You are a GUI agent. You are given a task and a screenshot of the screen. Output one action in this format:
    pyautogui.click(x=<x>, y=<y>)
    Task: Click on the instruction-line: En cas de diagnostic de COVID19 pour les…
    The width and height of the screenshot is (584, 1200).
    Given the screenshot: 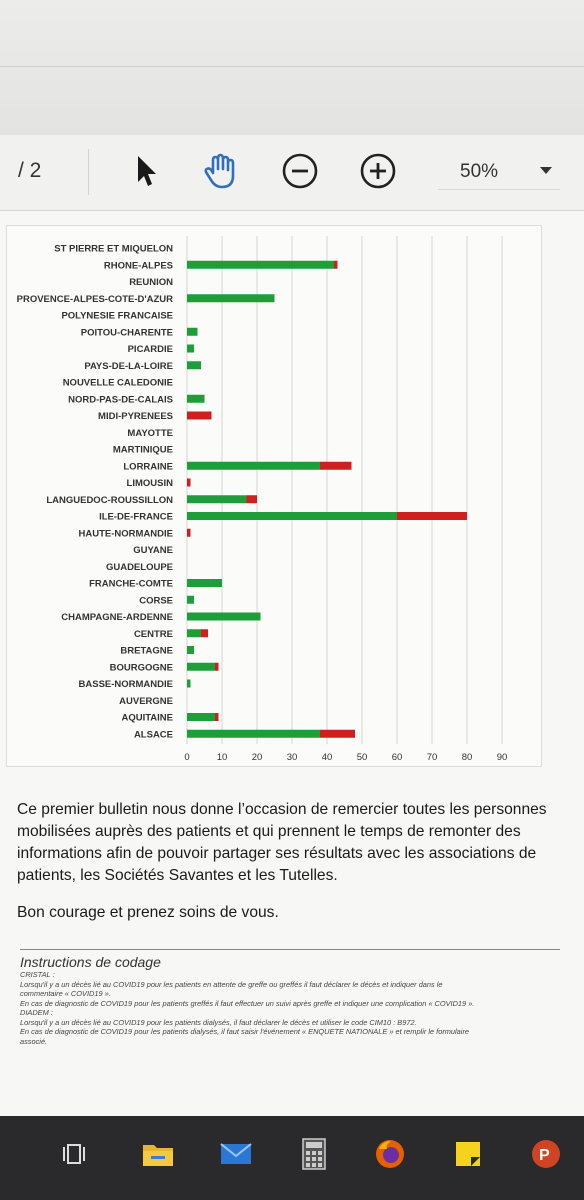 What is the action you would take?
    pyautogui.click(x=247, y=1003)
    